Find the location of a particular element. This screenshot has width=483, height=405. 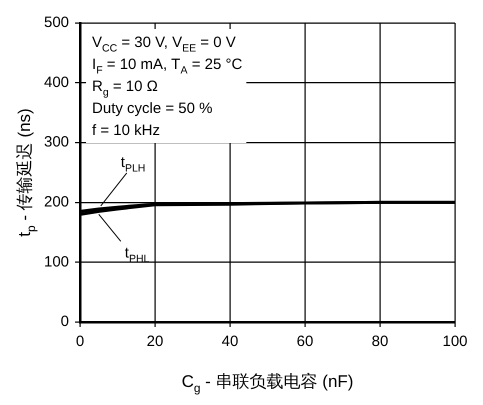

y-tick-label: 200 is located at coordinates (57, 202).